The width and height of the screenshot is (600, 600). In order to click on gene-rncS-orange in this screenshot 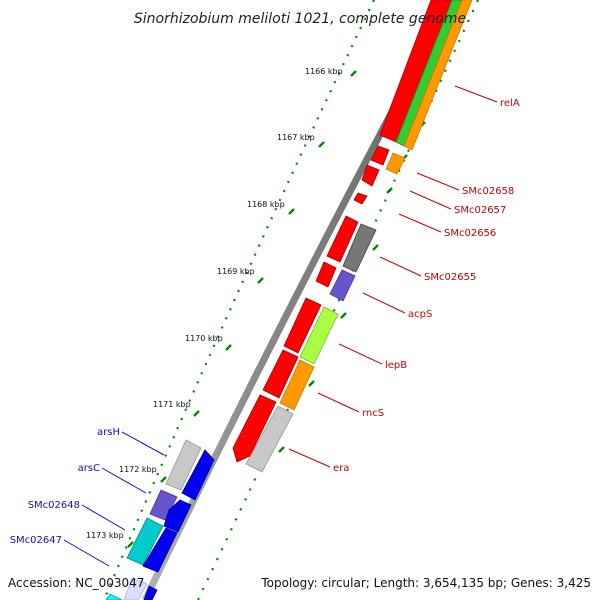, I will do `click(297, 385)`.